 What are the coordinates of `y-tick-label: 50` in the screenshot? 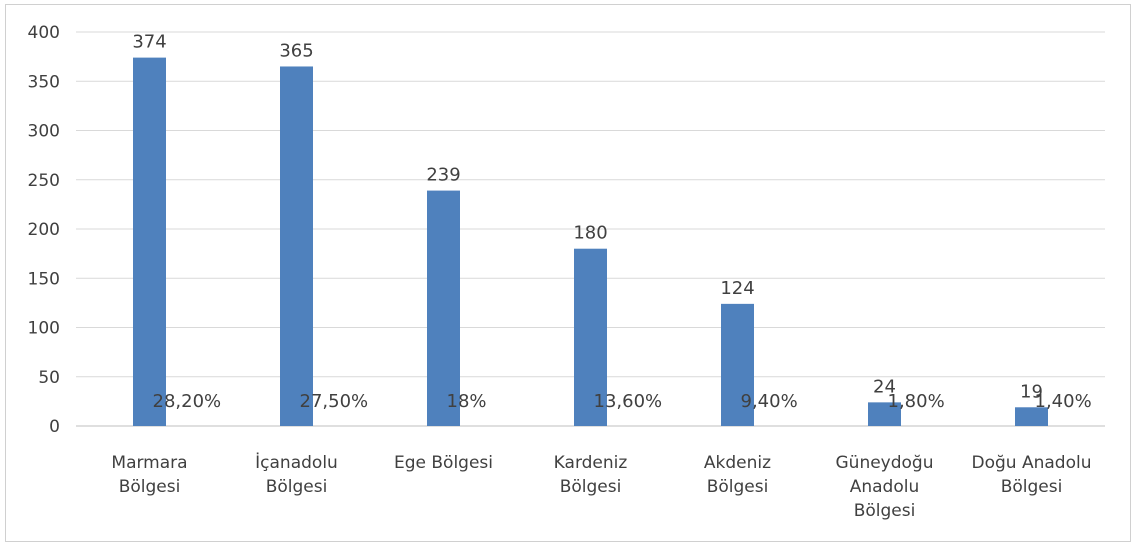 It's located at (49, 378).